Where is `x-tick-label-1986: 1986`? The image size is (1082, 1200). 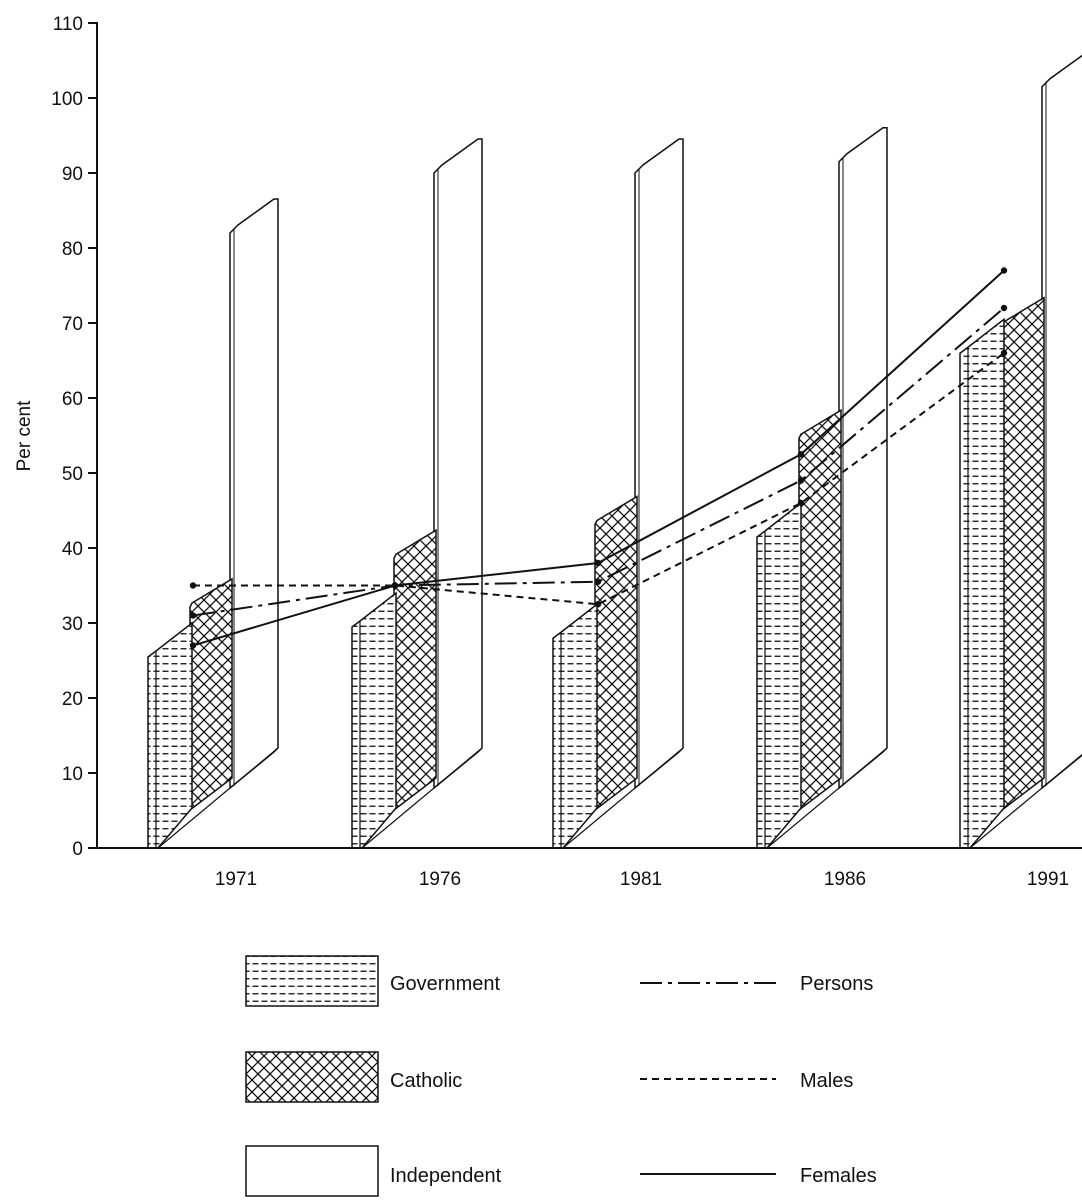
x-tick-label-1986: 1986 is located at coordinates (845, 879).